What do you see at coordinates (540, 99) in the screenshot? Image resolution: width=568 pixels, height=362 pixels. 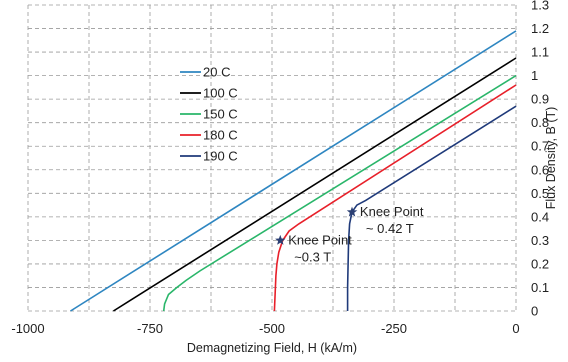 I see `y-tick-label: 0.9` at bounding box center [540, 99].